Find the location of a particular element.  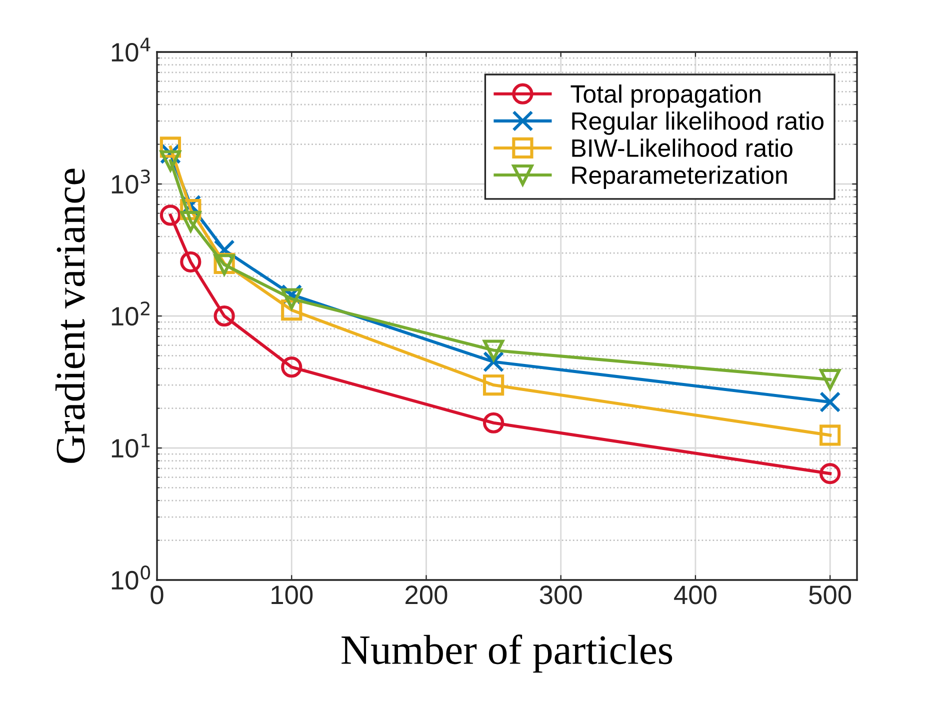

x-tick-label: 400 is located at coordinates (695, 595).